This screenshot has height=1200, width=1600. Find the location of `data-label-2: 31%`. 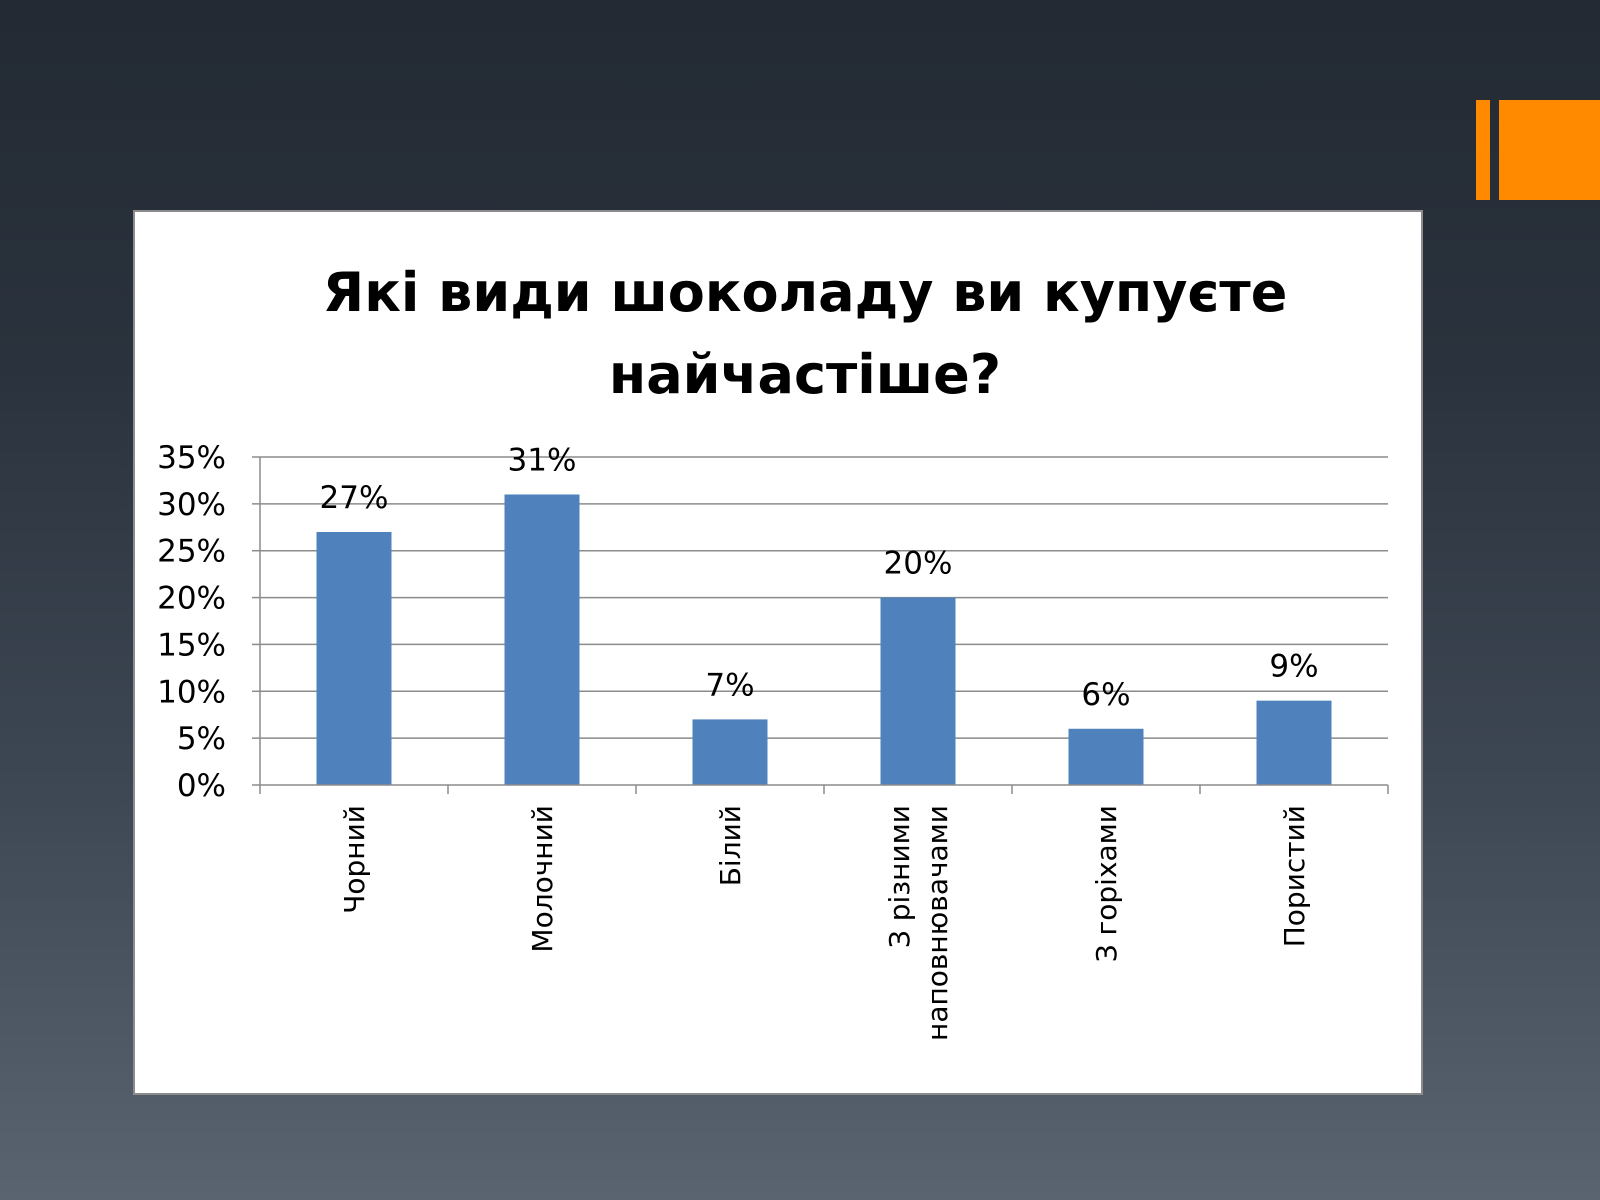

data-label-2: 31% is located at coordinates (542, 460).